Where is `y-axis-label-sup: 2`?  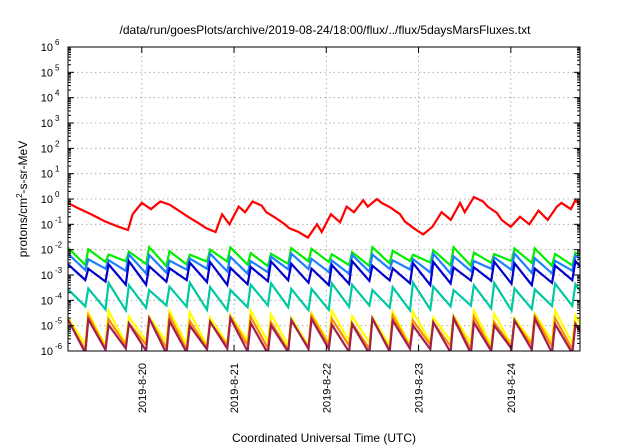
y-axis-label-sup: 2 is located at coordinates (19, 195).